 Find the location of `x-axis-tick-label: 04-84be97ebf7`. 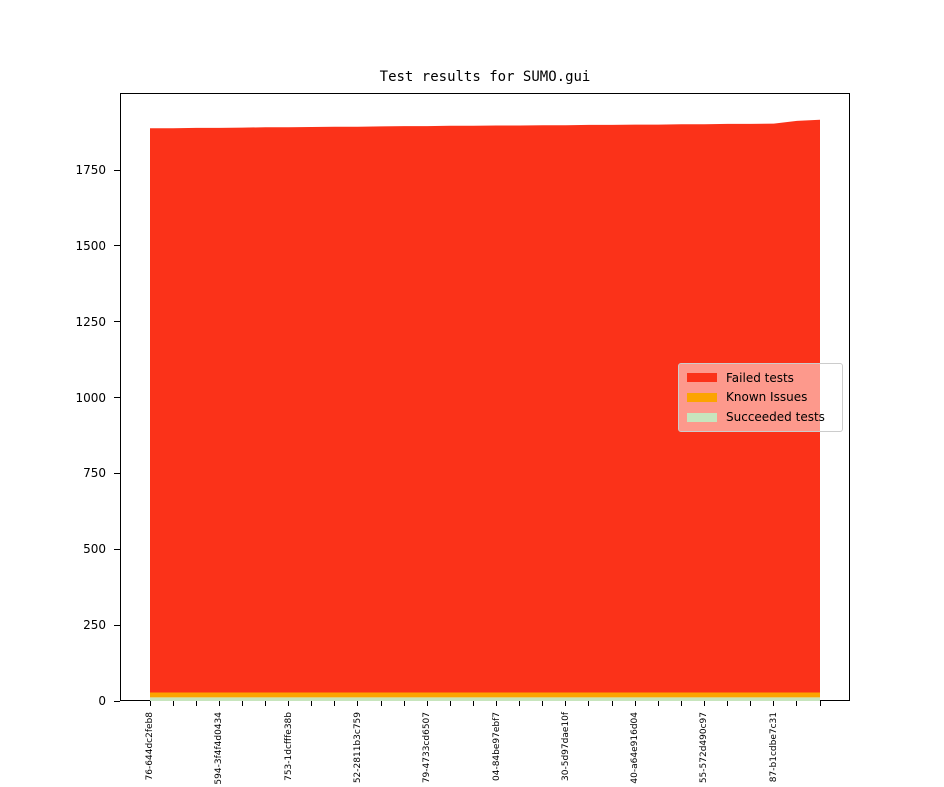

x-axis-tick-label: 04-84be97ebf7 is located at coordinates (496, 746).